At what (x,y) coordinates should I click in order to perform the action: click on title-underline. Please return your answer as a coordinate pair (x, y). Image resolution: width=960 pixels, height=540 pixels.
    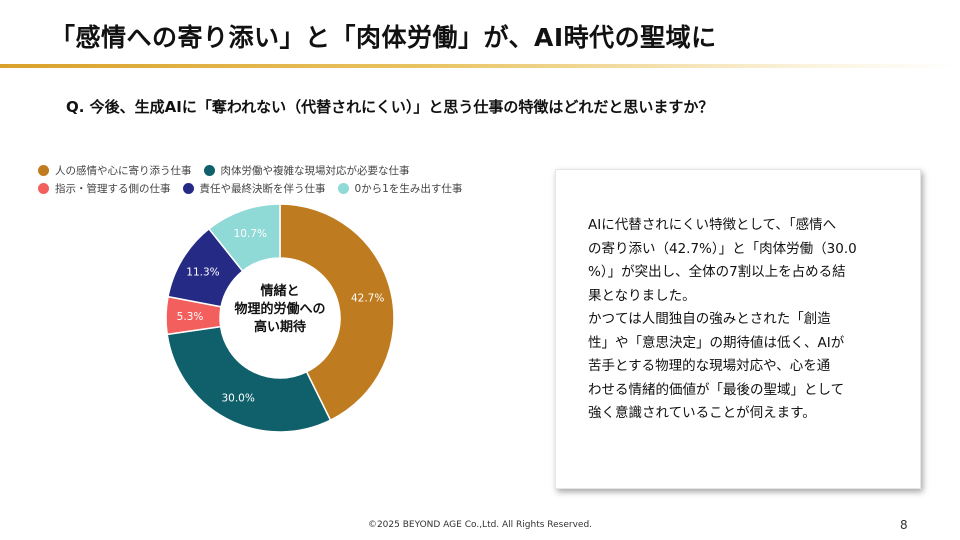
    Looking at the image, I should click on (480, 66).